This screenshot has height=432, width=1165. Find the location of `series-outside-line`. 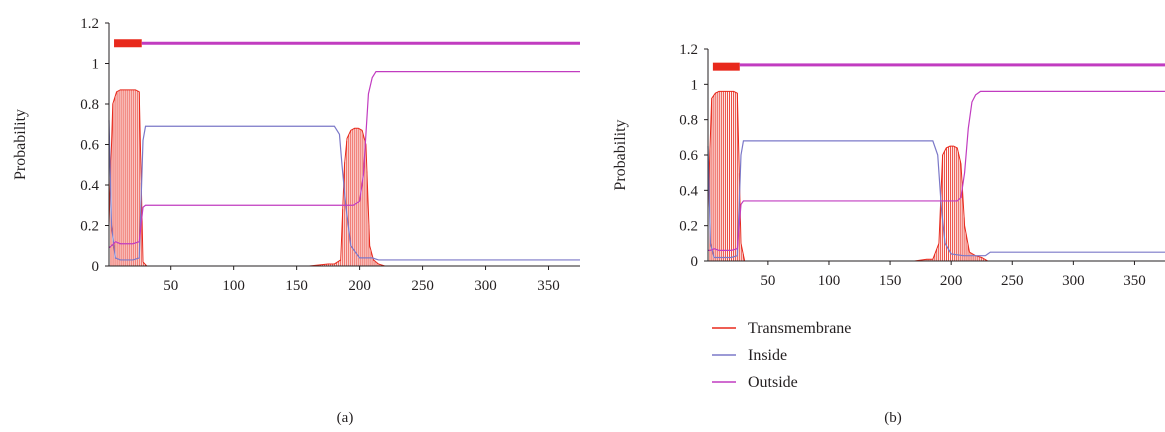

series-outside-line is located at coordinates (936, 170).